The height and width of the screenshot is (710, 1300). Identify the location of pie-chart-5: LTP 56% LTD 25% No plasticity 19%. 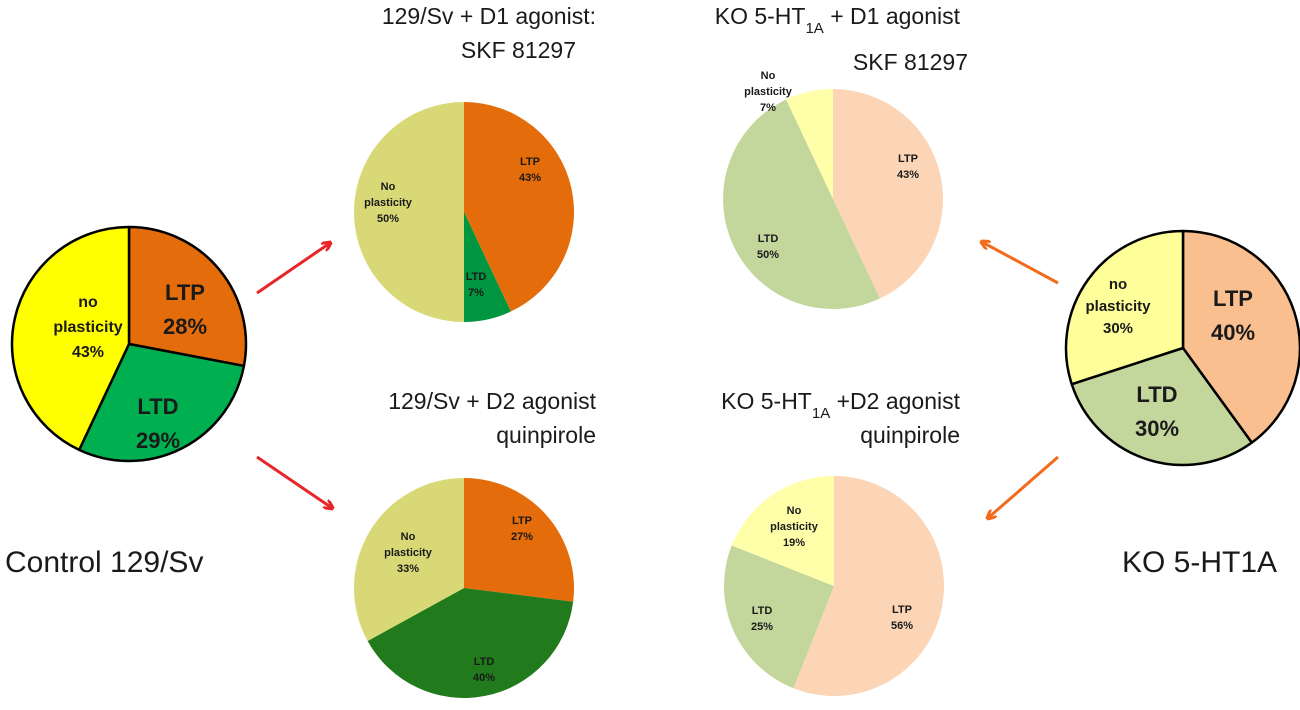
(834, 586).